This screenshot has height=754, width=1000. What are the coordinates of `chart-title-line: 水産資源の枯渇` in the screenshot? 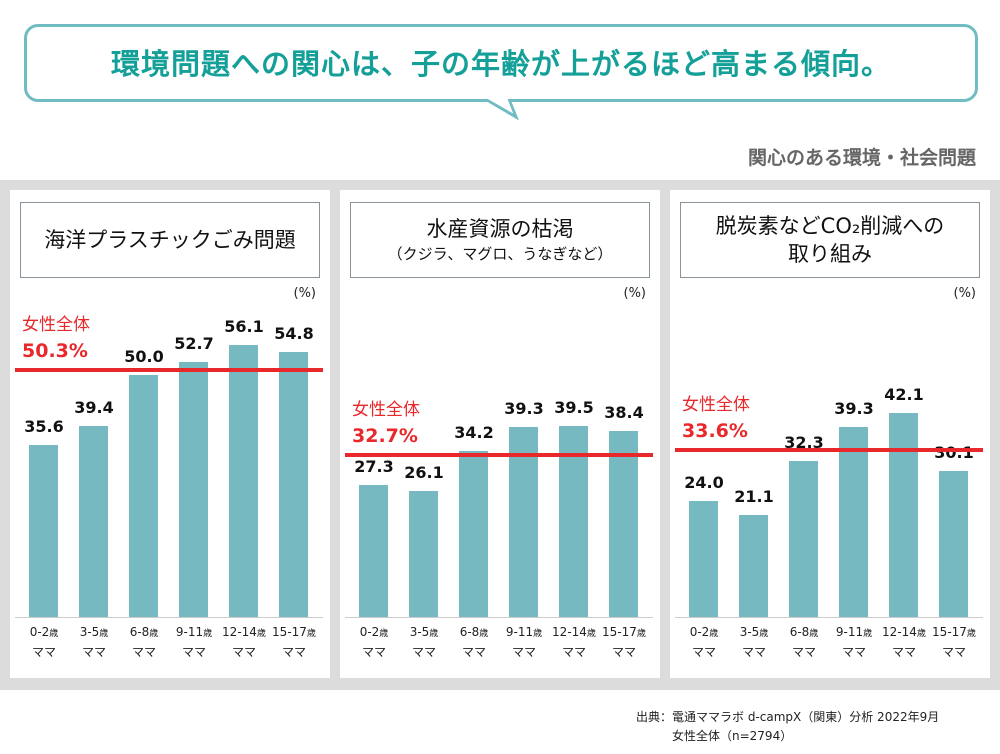 It's located at (500, 229).